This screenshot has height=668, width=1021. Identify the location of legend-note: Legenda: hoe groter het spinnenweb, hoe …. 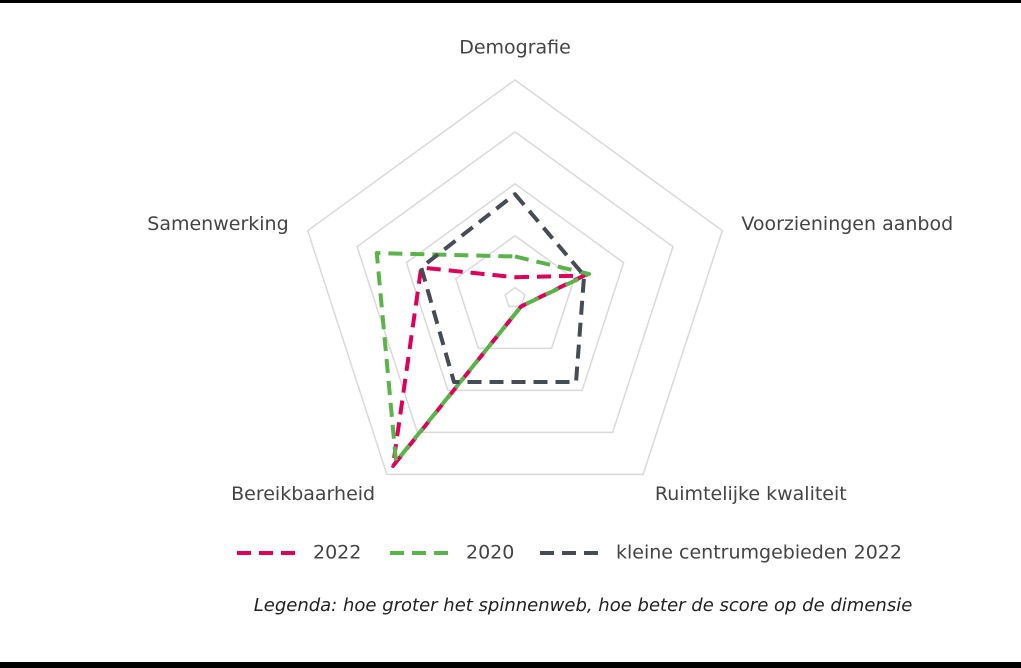
(583, 605).